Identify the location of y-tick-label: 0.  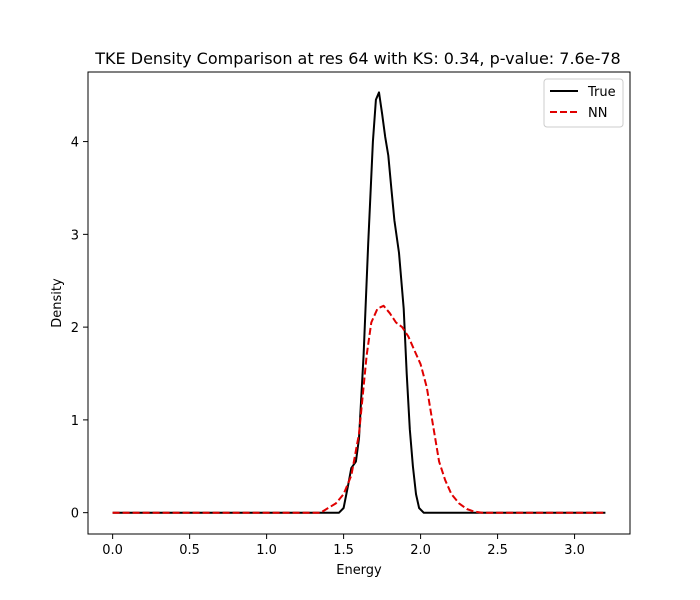
(75, 514).